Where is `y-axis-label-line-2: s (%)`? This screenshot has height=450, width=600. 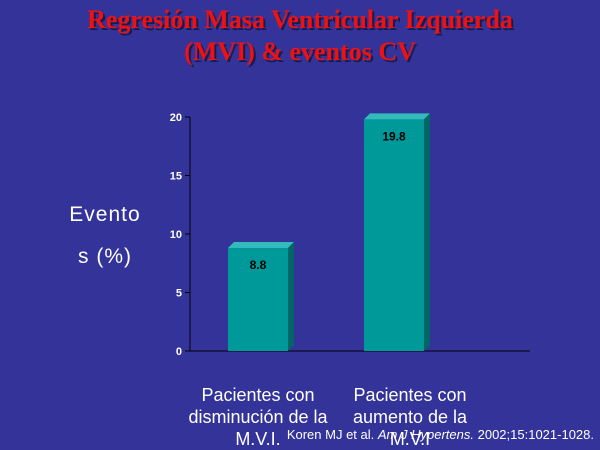 y-axis-label-line-2: s (%) is located at coordinates (105, 256).